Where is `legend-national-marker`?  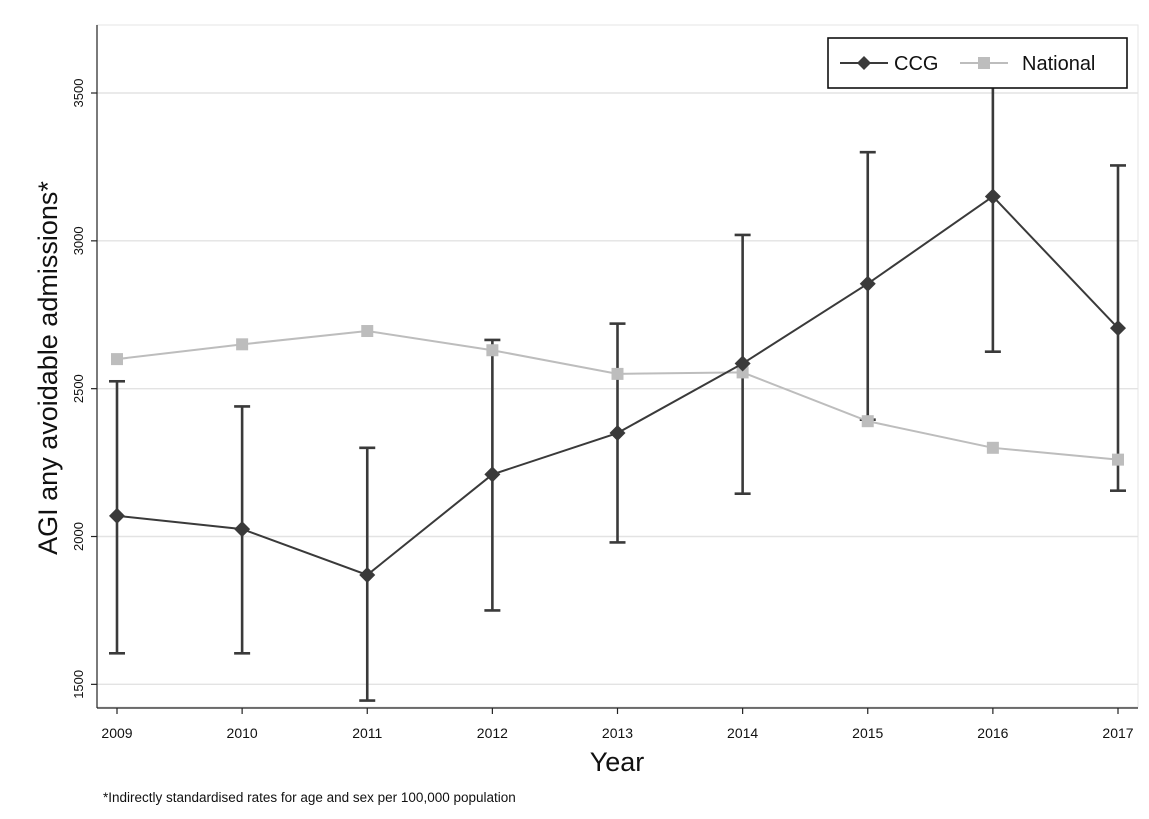
legend-national-marker is located at coordinates (984, 63).